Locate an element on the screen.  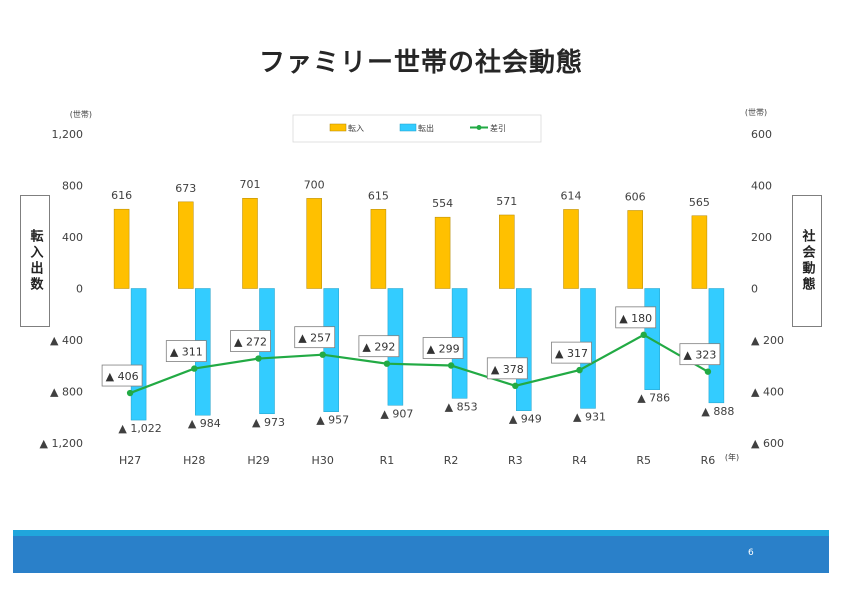
legend-in-swatch is located at coordinates (338, 127).